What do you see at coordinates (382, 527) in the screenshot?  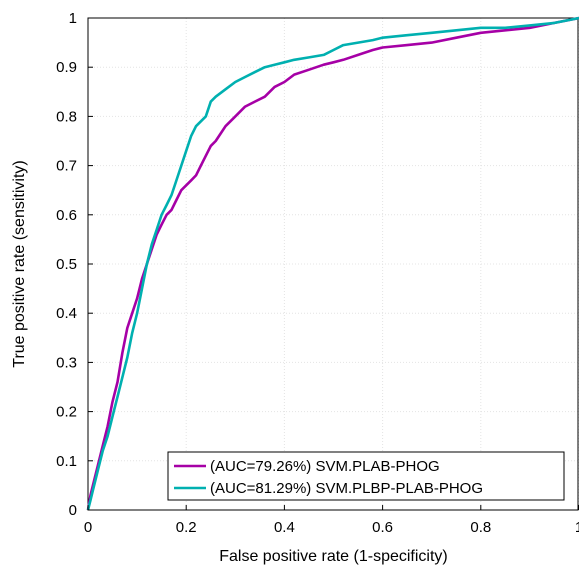 I see `x-tick-label: 0.6` at bounding box center [382, 527].